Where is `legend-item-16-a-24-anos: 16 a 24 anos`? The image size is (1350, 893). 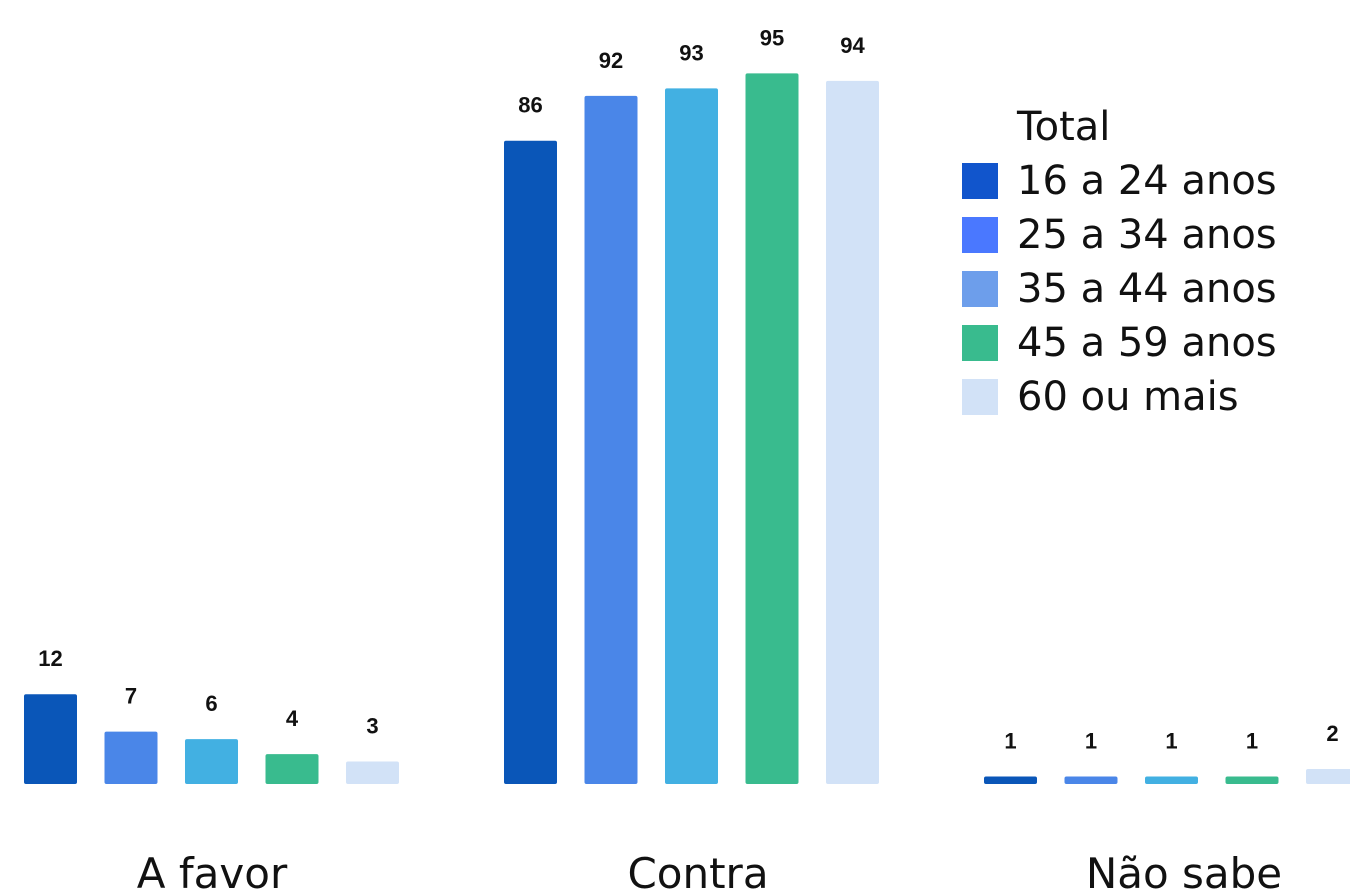 legend-item-16-a-24-anos: 16 a 24 anos is located at coordinates (1119, 181).